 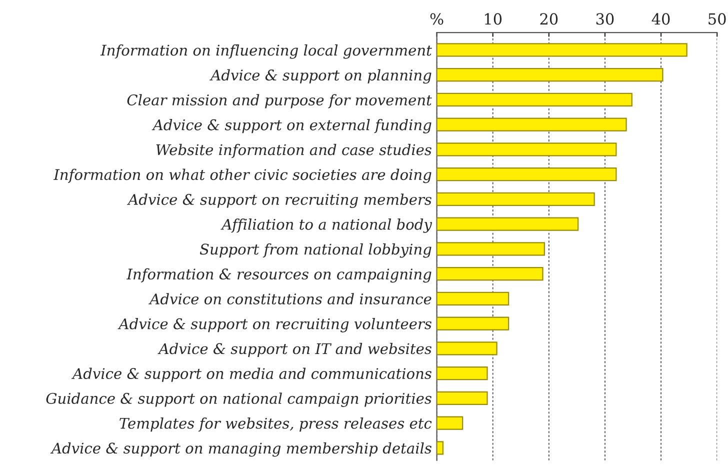 I want to click on y-tick-label: Clear mission and purpose for movement, so click(x=279, y=101).